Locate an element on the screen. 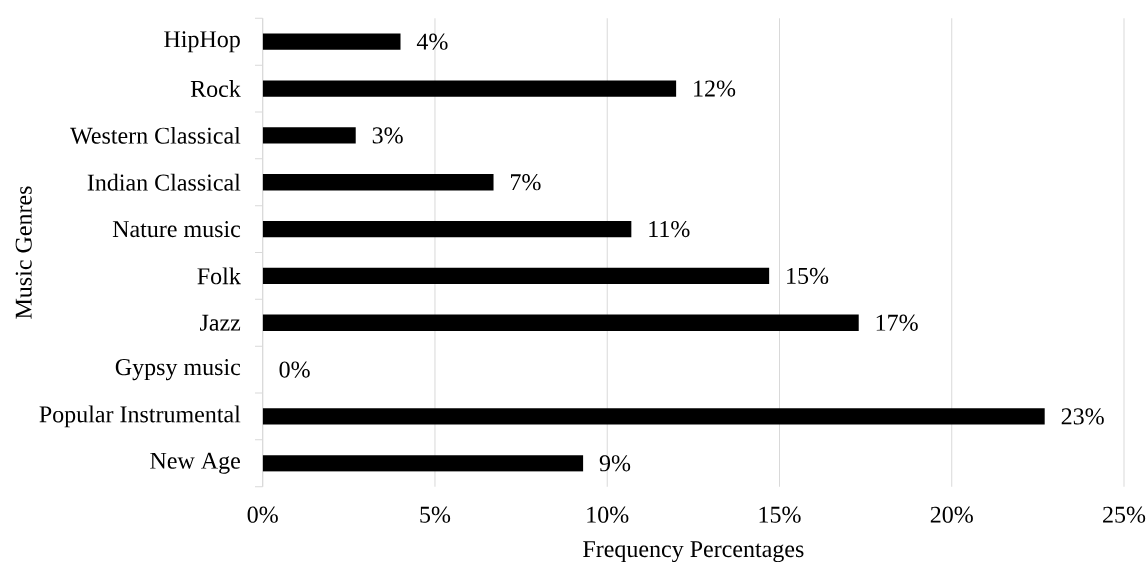 This screenshot has width=1147, height=565. data-label: 15% is located at coordinates (808, 276).